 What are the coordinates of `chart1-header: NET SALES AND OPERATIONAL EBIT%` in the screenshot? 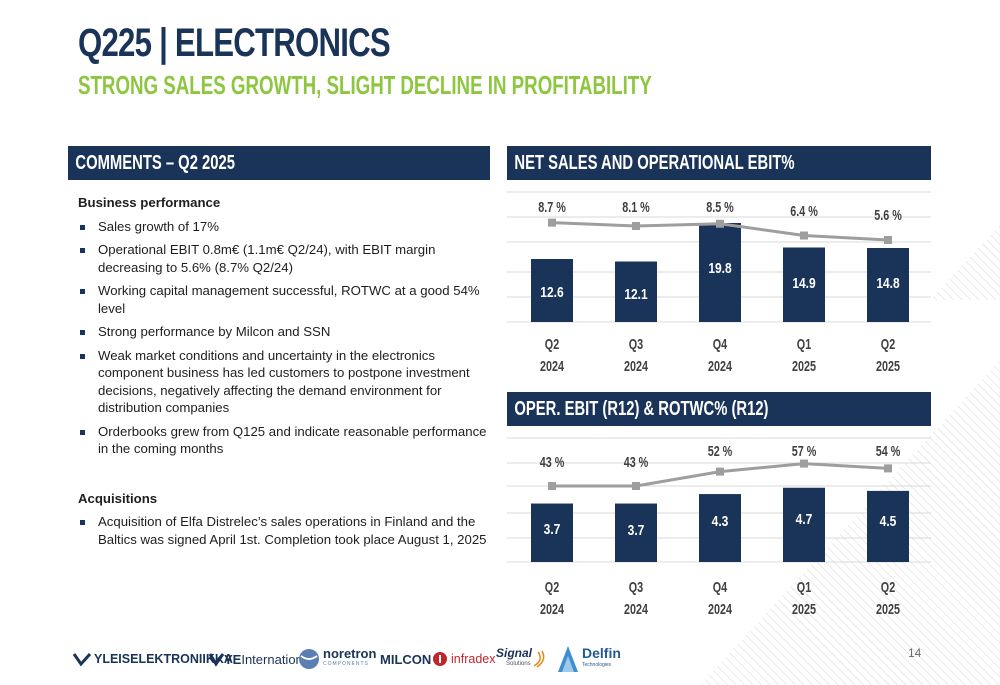 It's located at (719, 163).